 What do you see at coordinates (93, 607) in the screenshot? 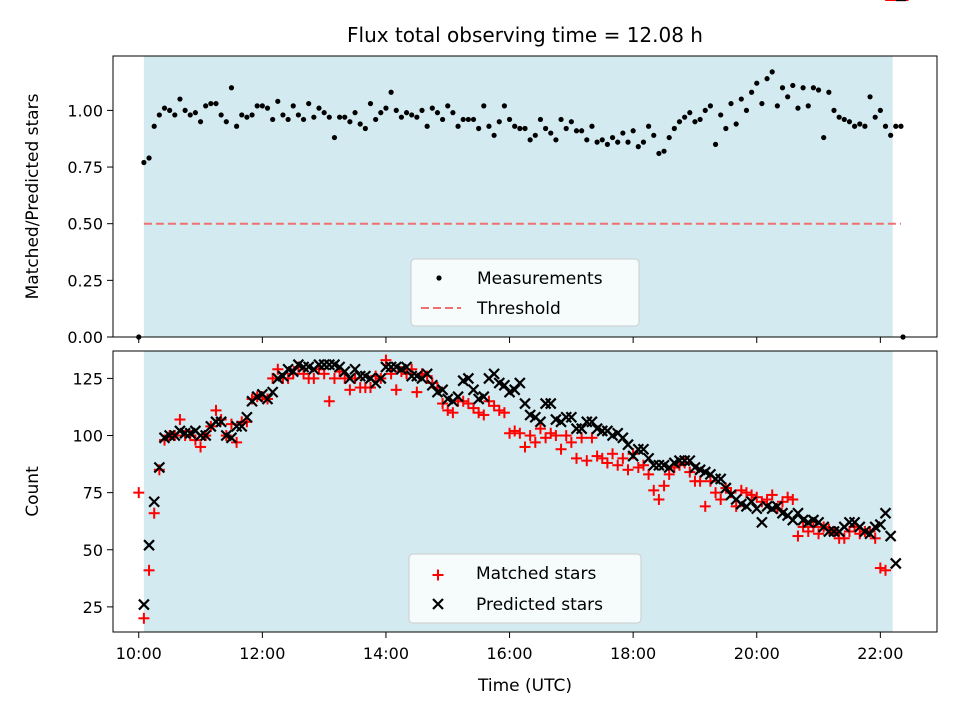
I see `y-tick-label: 25` at bounding box center [93, 607].